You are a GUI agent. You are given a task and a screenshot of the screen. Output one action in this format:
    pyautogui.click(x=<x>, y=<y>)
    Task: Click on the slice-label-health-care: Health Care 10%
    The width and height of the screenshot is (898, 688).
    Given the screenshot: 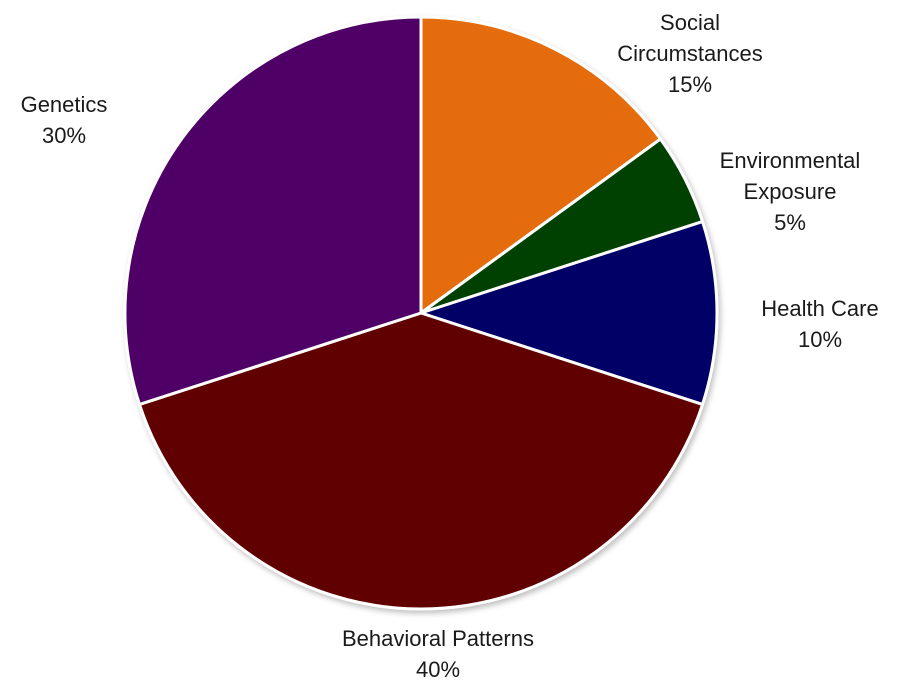 What is the action you would take?
    pyautogui.click(x=819, y=324)
    